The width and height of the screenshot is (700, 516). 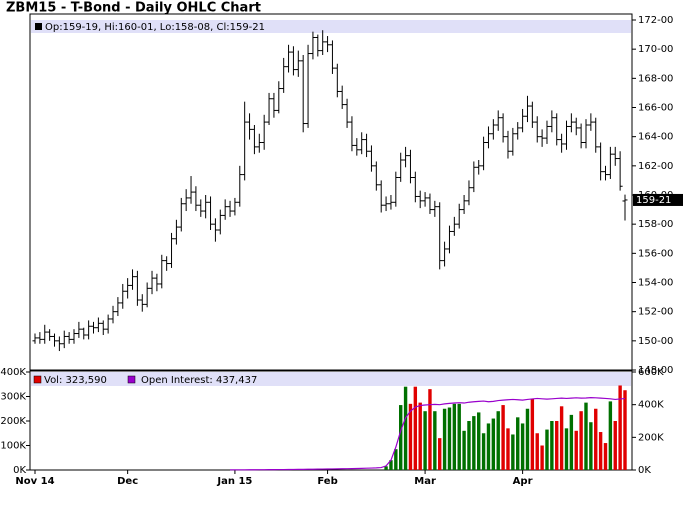 I want to click on x-tick-label: Feb, so click(x=327, y=481).